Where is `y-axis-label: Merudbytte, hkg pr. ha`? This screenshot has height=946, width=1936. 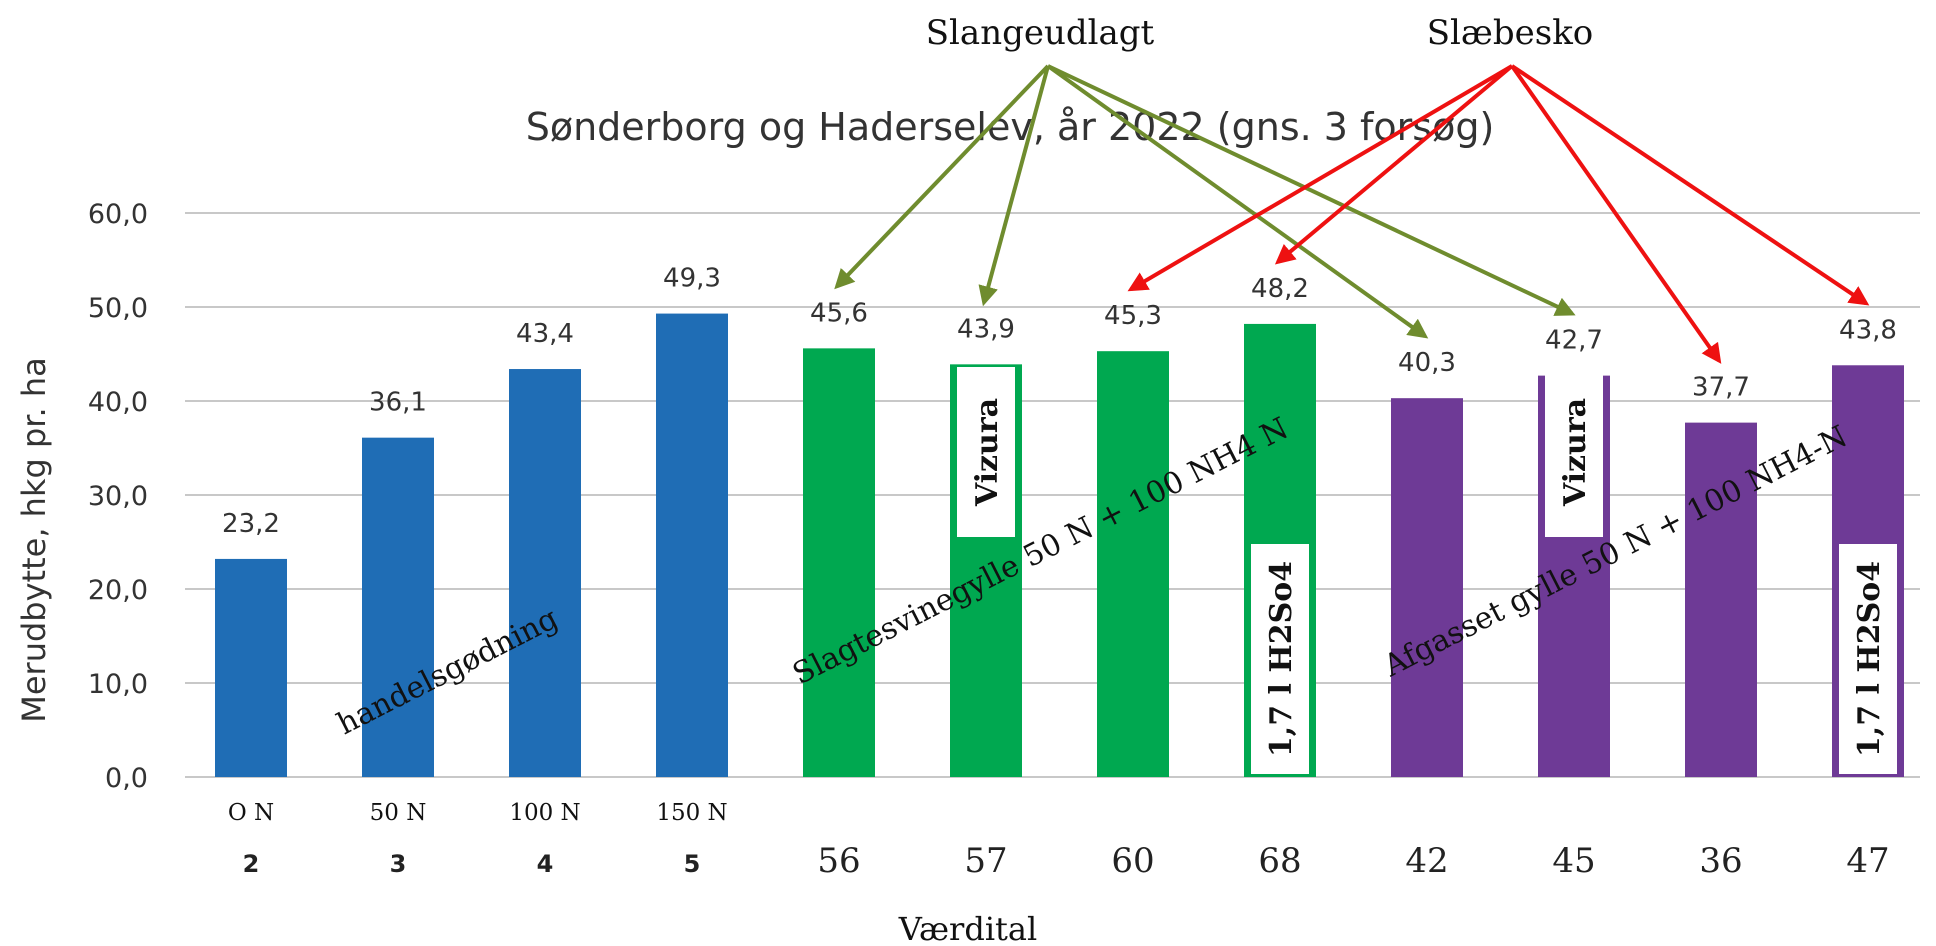 y-axis-label: Merudbytte, hkg pr. ha is located at coordinates (34, 539).